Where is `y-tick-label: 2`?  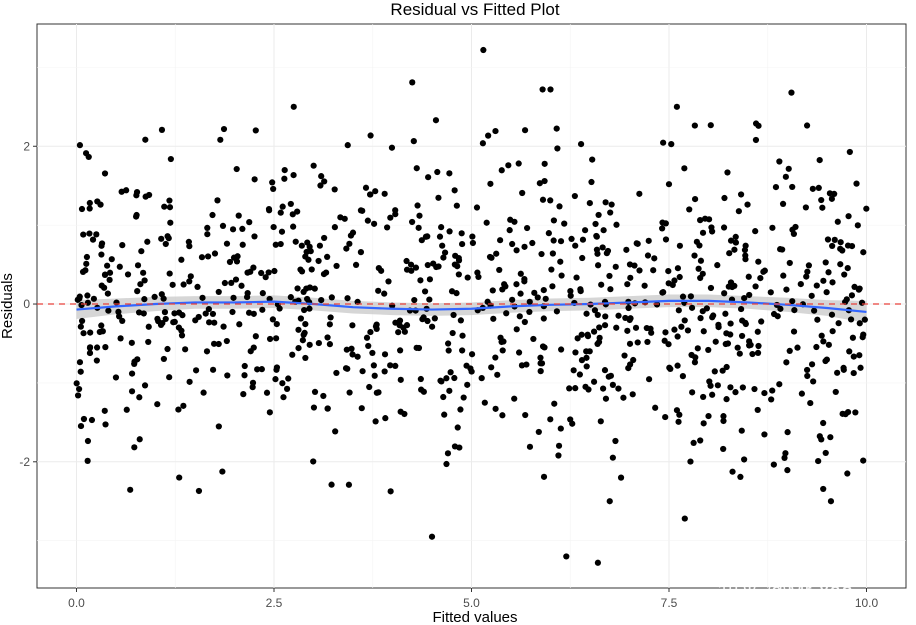 y-tick-label: 2 is located at coordinates (26, 146).